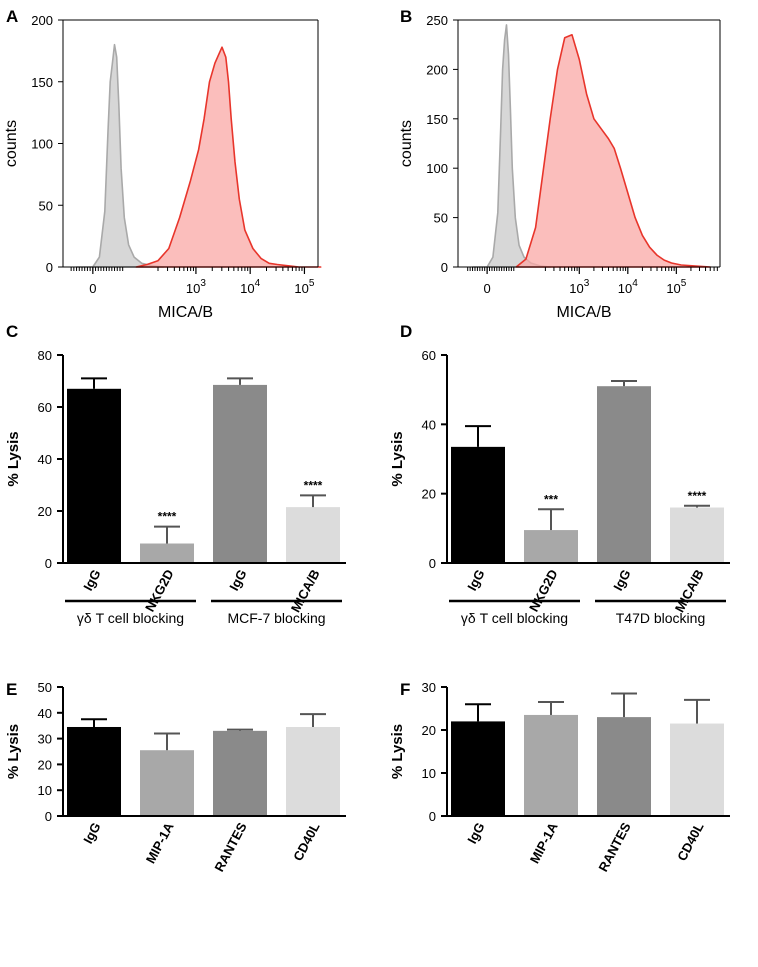 The width and height of the screenshot is (758, 967). What do you see at coordinates (12, 331) in the screenshot?
I see `panel-letter: C` at bounding box center [12, 331].